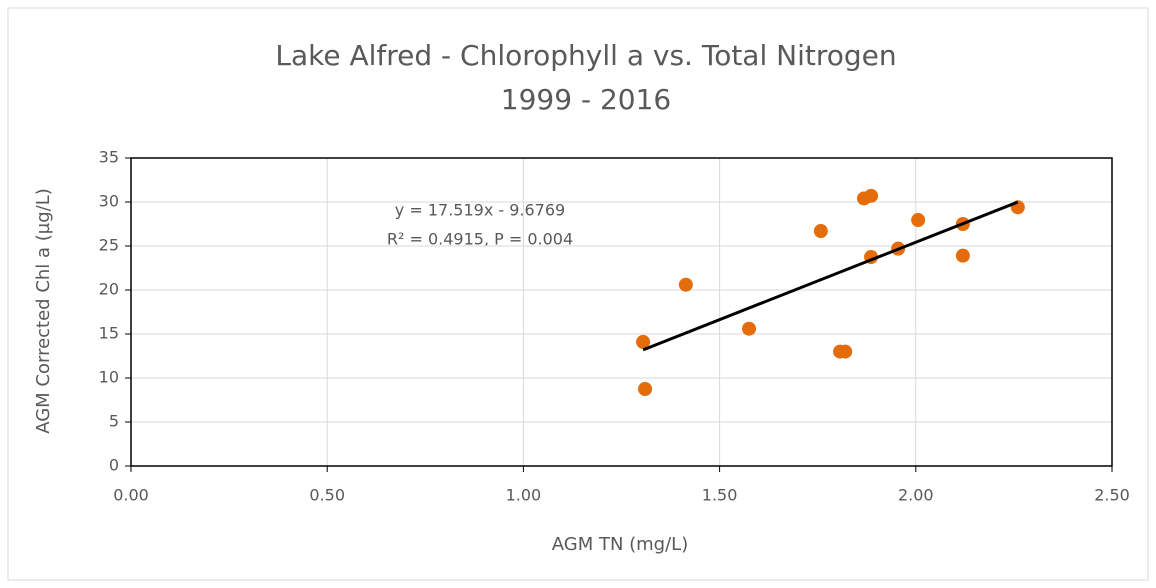 The width and height of the screenshot is (1156, 588). I want to click on chart-subtitle: 1999 - 2016, so click(586, 99).